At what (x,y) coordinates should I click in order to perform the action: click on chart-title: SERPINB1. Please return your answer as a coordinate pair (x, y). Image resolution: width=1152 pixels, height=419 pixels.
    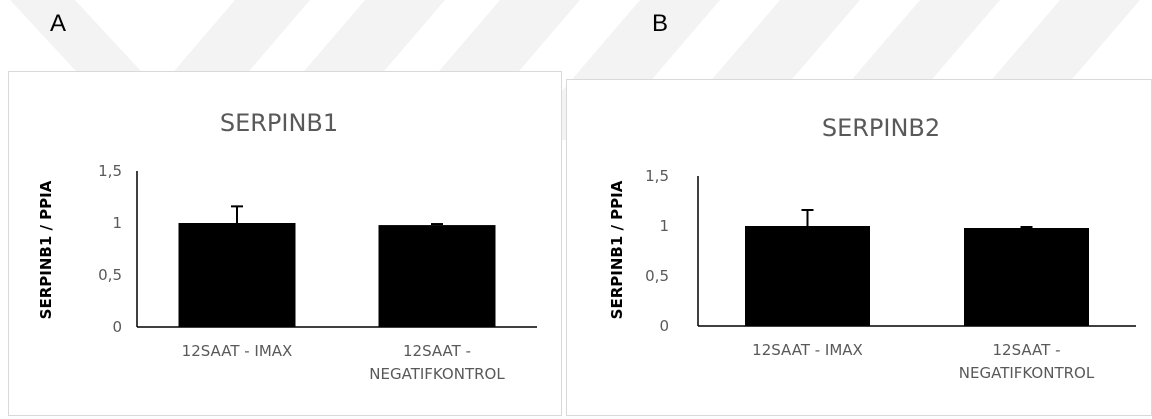
    Looking at the image, I should click on (279, 123).